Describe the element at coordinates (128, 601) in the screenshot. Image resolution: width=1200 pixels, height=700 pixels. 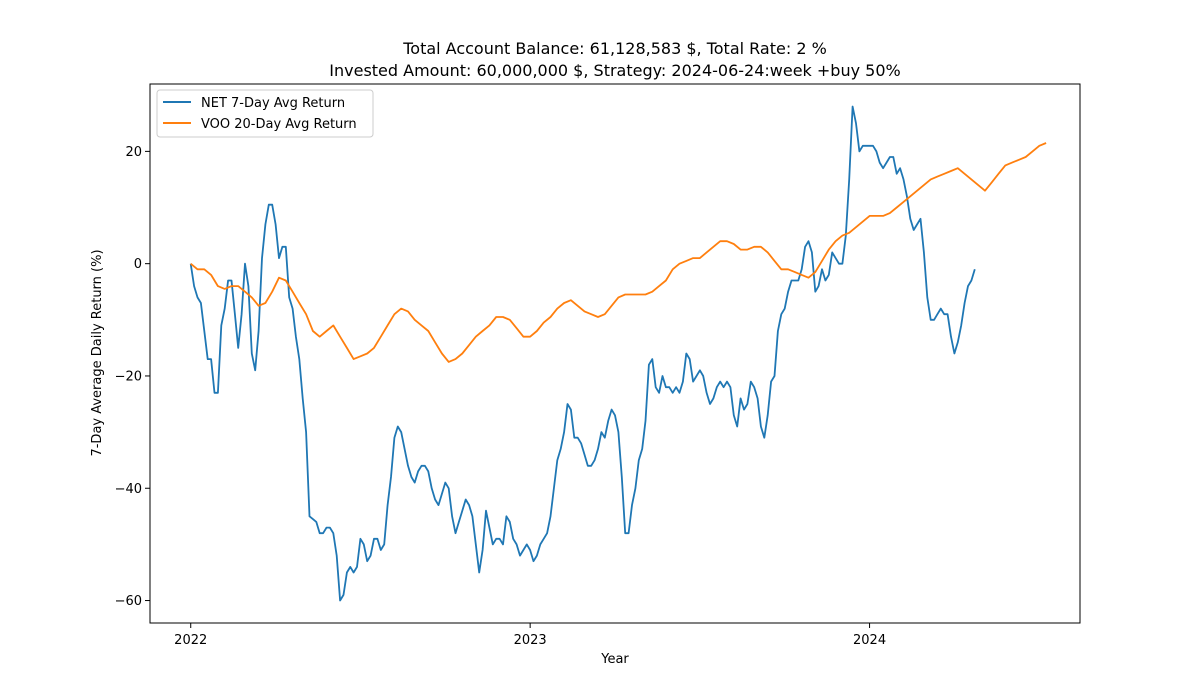
I see `y-tick-label: −60` at that location.